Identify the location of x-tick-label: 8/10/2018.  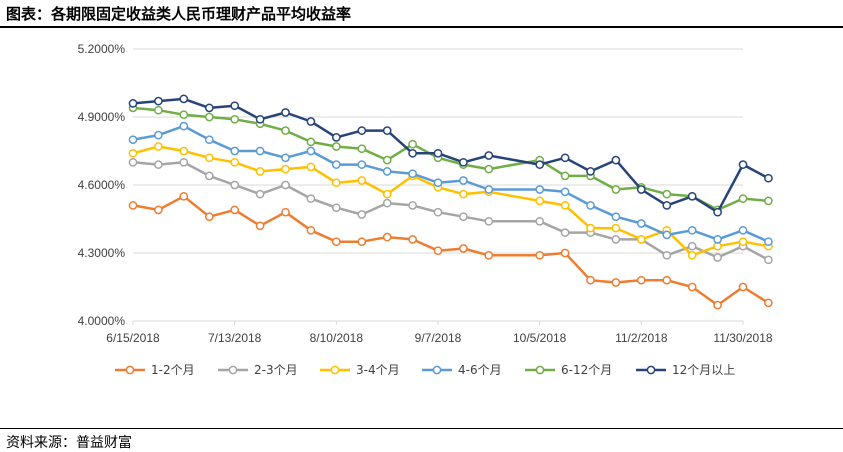
(337, 338).